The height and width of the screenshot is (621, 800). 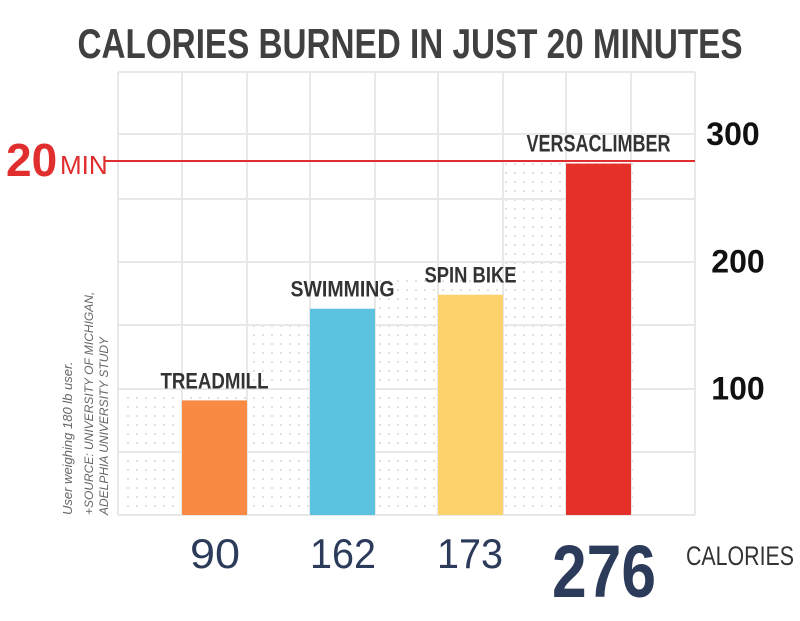 I want to click on reference-line-number: 20, so click(x=31, y=160).